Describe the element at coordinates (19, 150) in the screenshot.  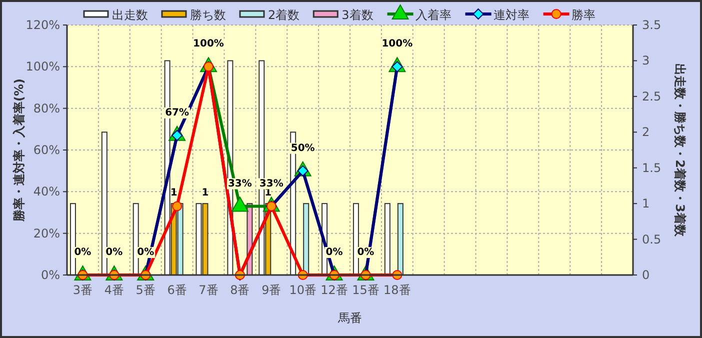
I see `y-axis-title: 勝率・連対率・入着率(%)` at that location.